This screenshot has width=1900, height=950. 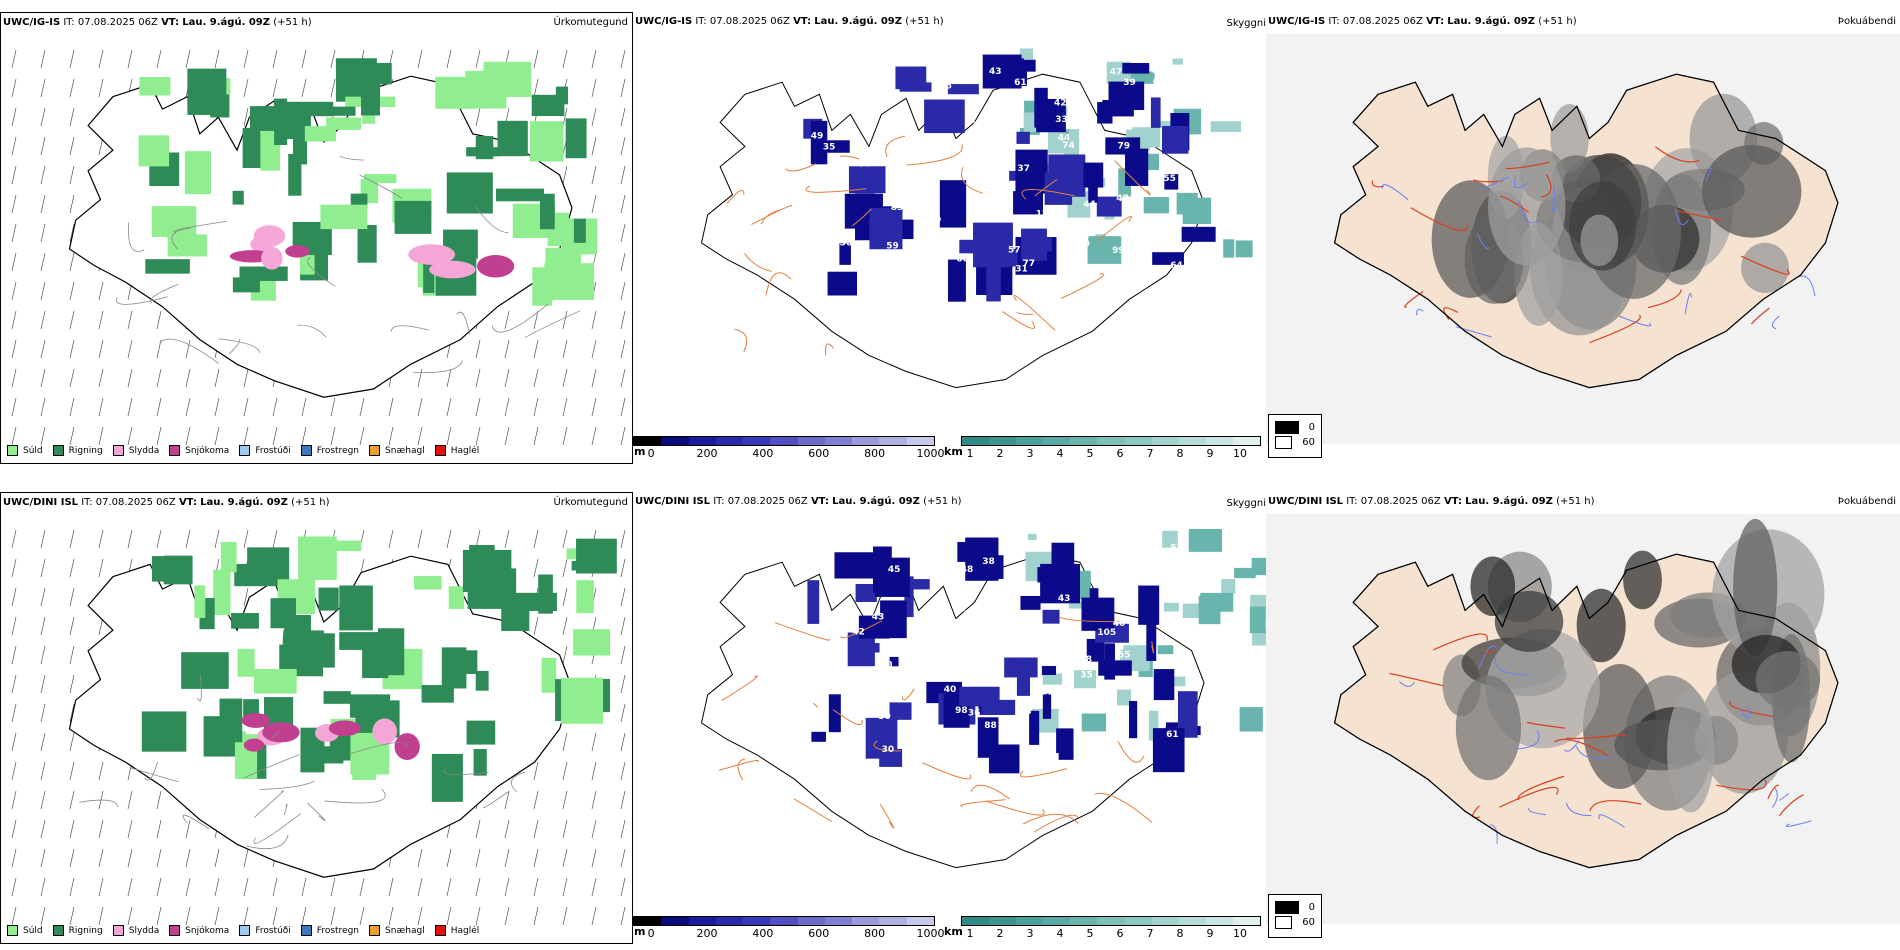 What do you see at coordinates (135, 450) in the screenshot?
I see `legend-item: Slydda` at bounding box center [135, 450].